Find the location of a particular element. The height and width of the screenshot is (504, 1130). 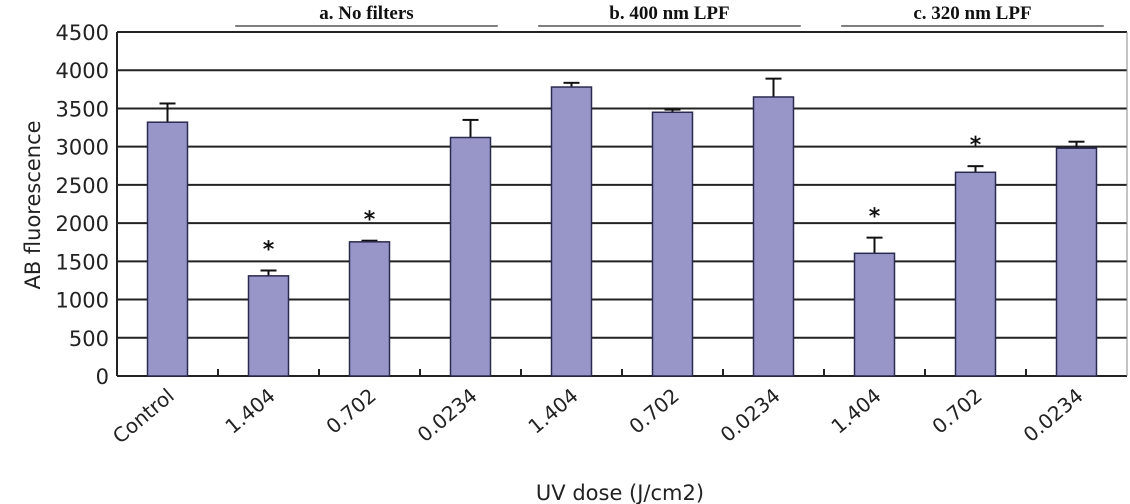

group-label: c. 320 nm LPF is located at coordinates (972, 13).